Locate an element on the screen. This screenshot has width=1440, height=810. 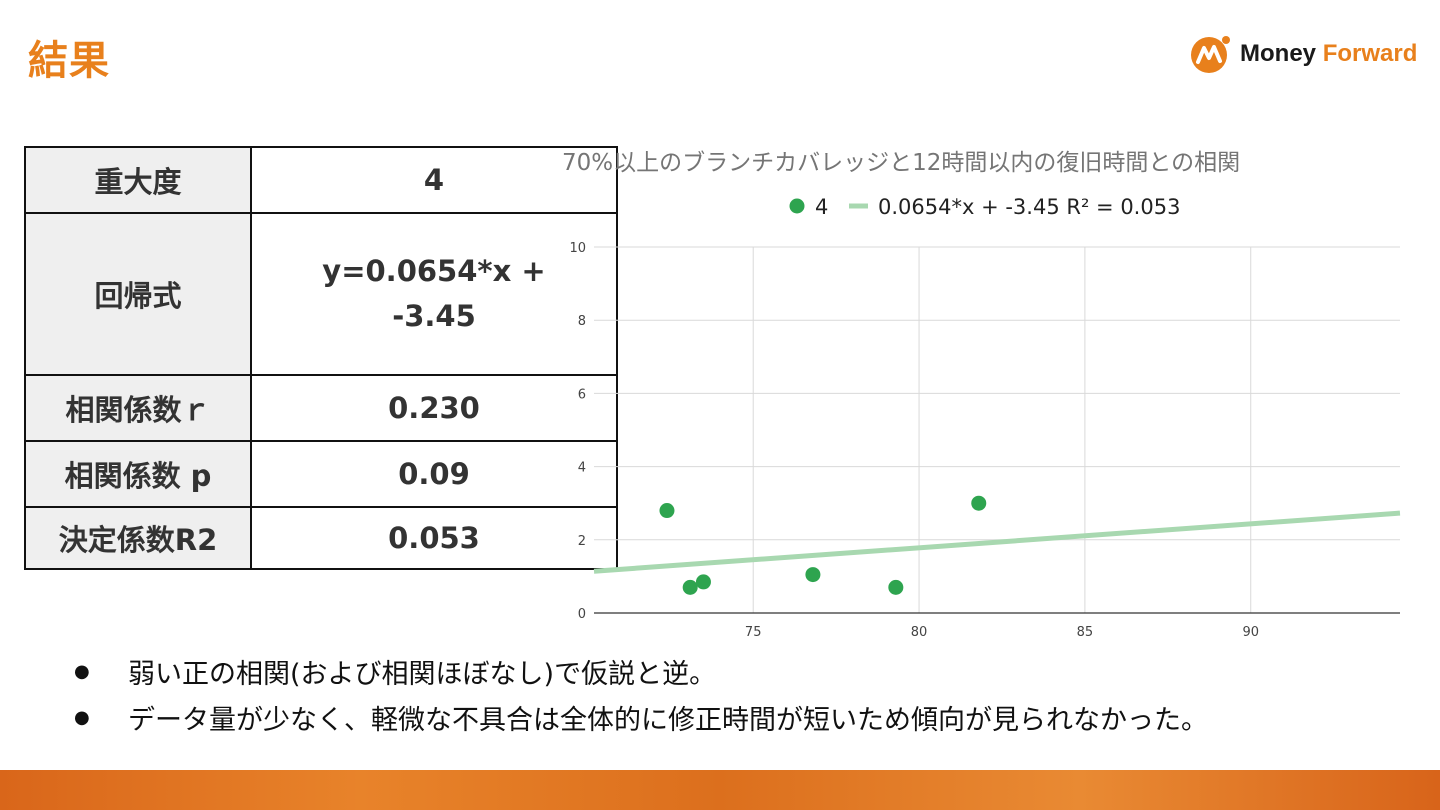
table-key-cell: 回帰式 is located at coordinates (138, 294).